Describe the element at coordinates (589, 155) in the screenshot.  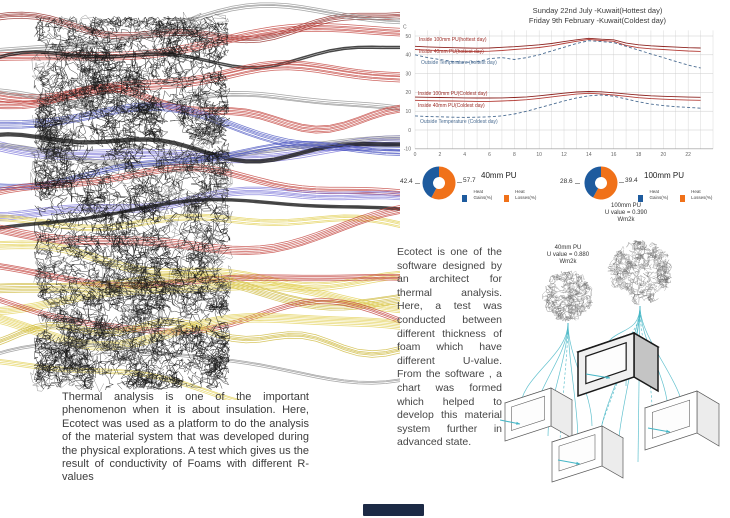
I see `svg-text: 14` at that location.